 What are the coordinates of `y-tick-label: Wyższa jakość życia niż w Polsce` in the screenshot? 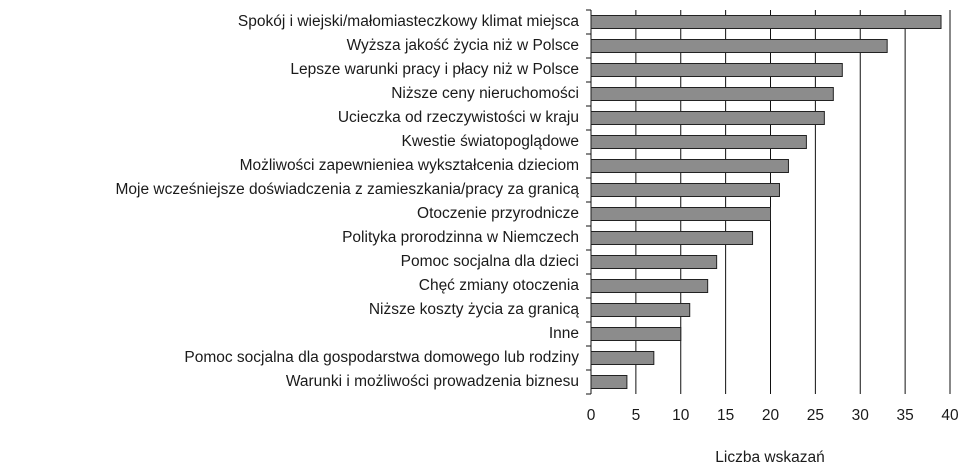 It's located at (463, 45).